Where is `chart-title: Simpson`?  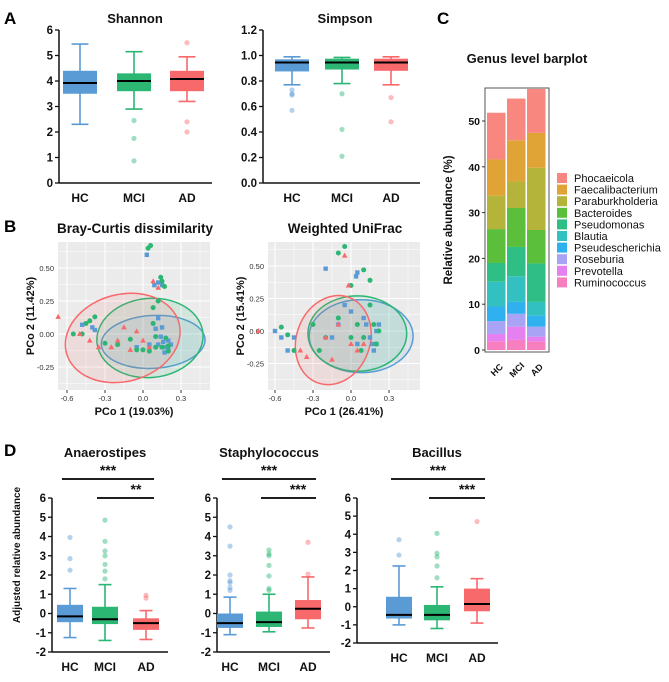
chart-title: Simpson is located at coordinates (345, 18).